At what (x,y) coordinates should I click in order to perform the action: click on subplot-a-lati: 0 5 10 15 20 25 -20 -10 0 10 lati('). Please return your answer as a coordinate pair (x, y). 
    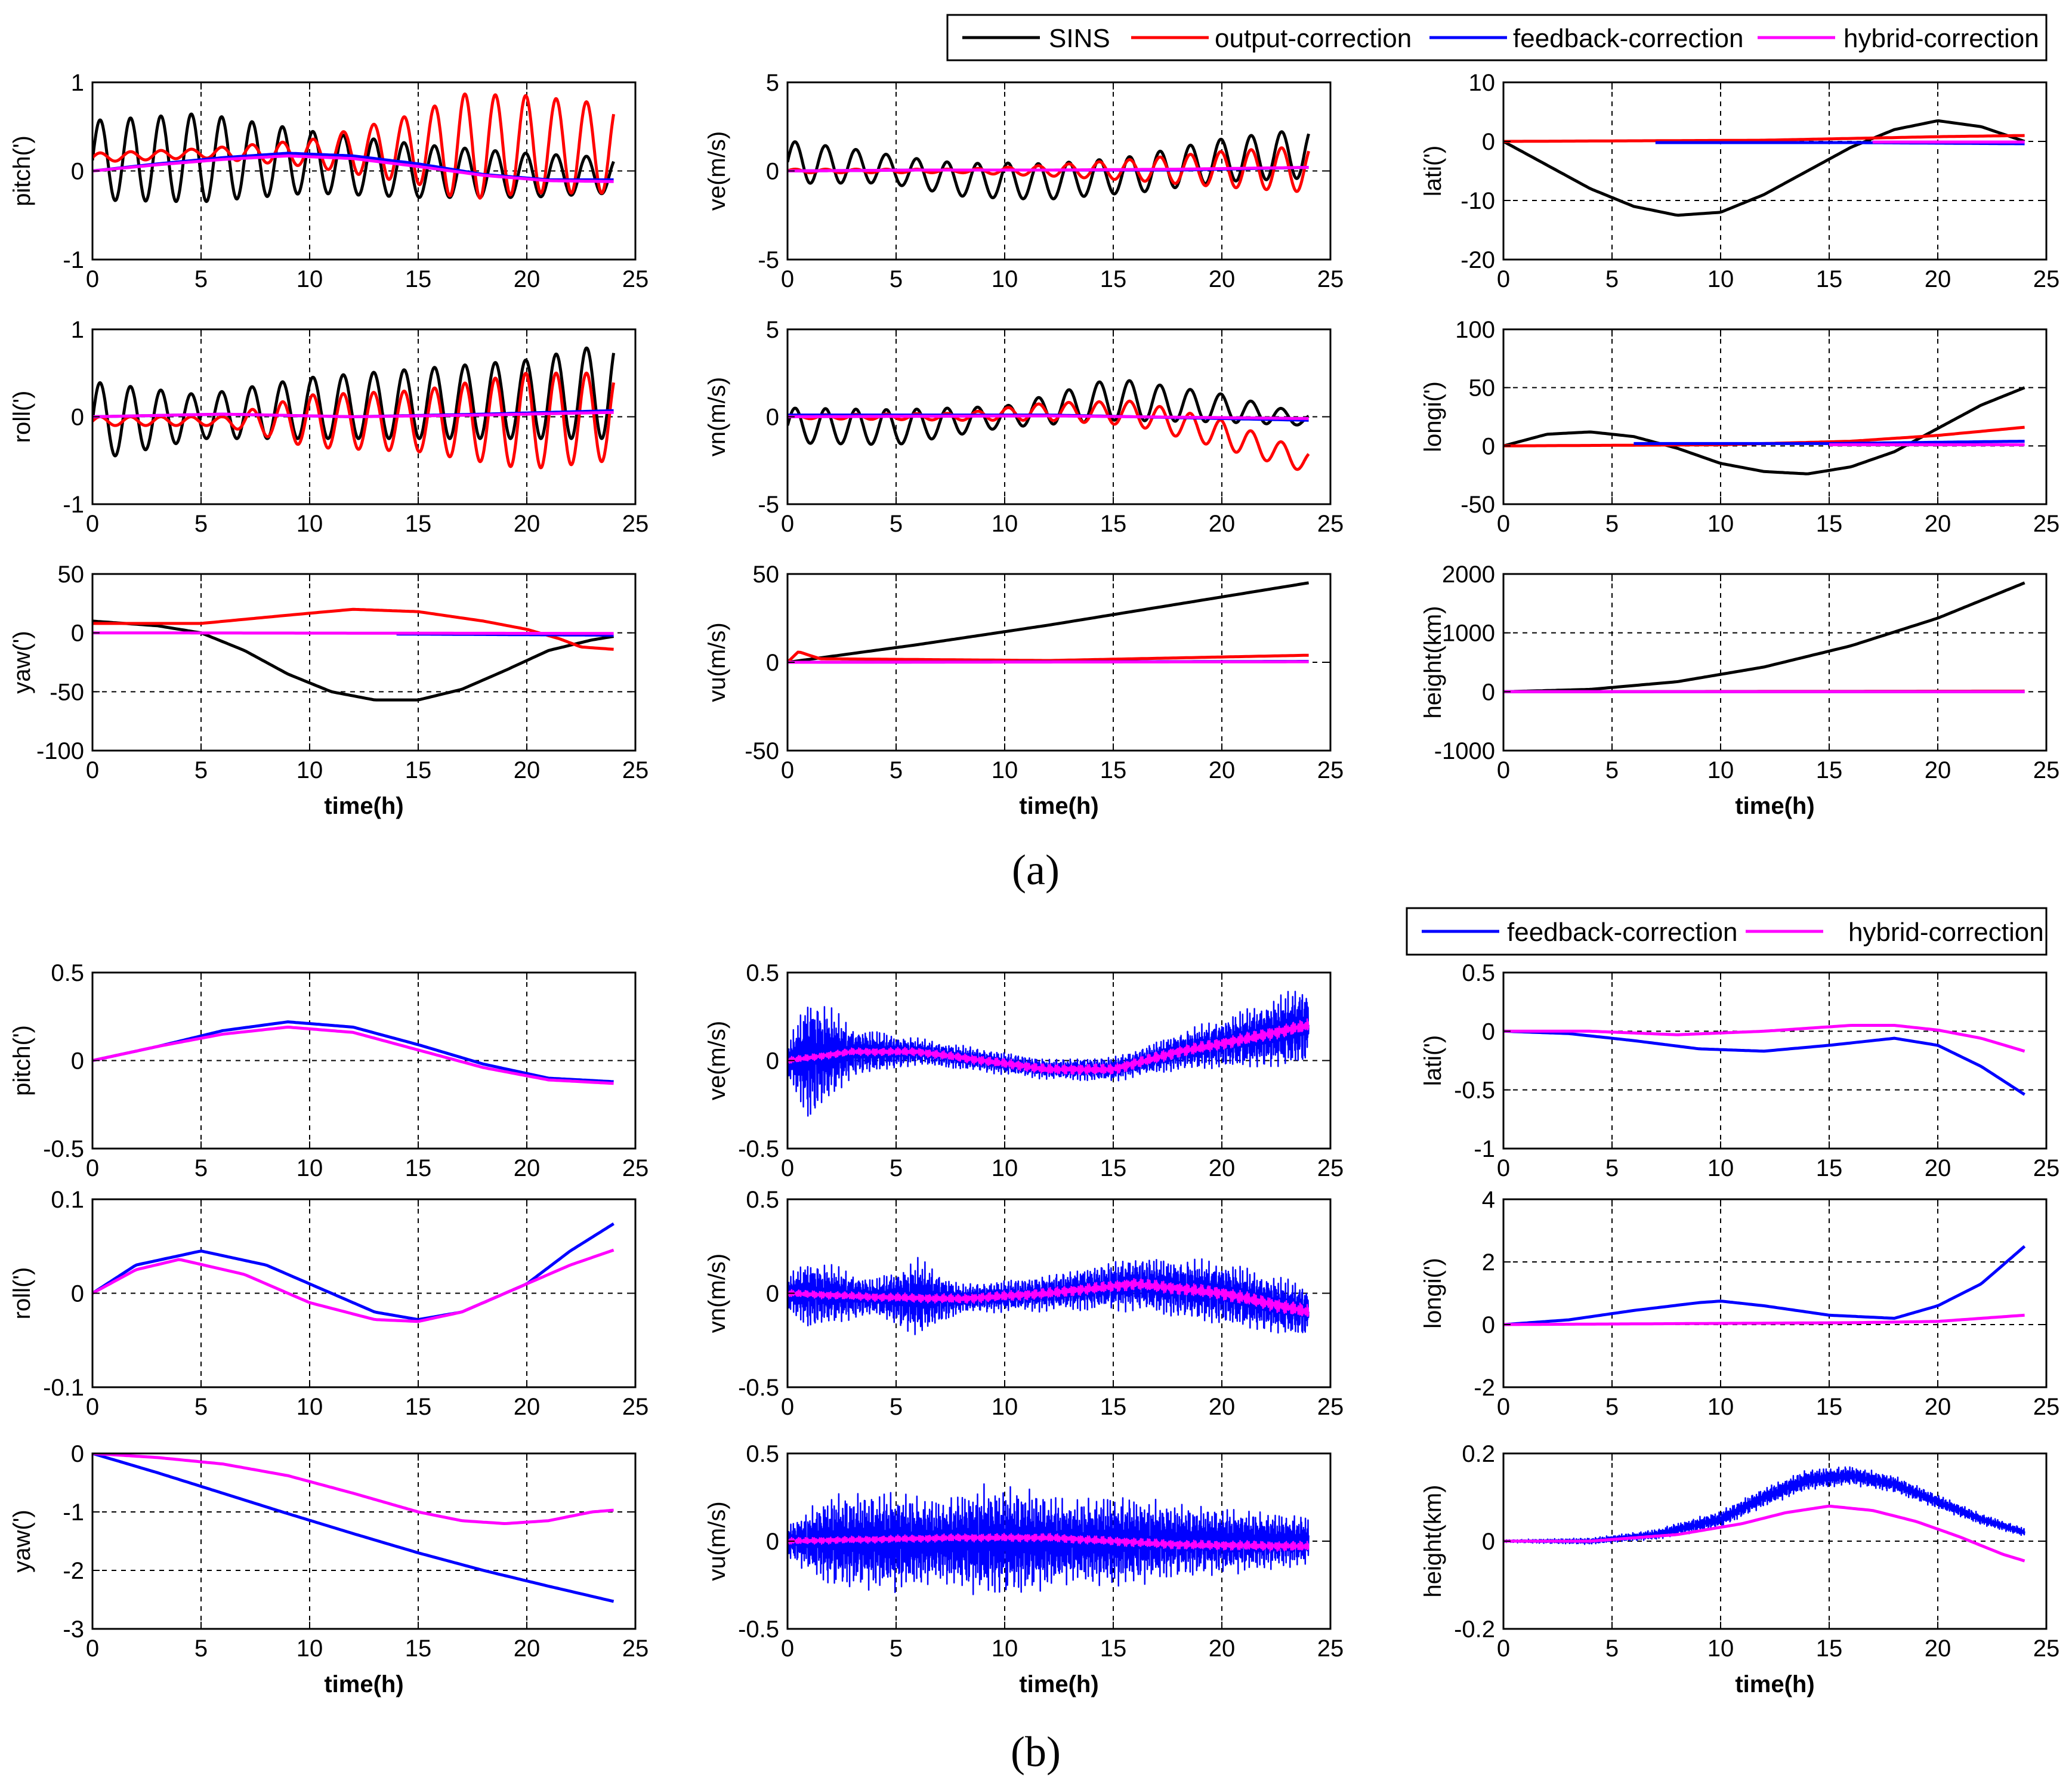
    Looking at the image, I should click on (1740, 181).